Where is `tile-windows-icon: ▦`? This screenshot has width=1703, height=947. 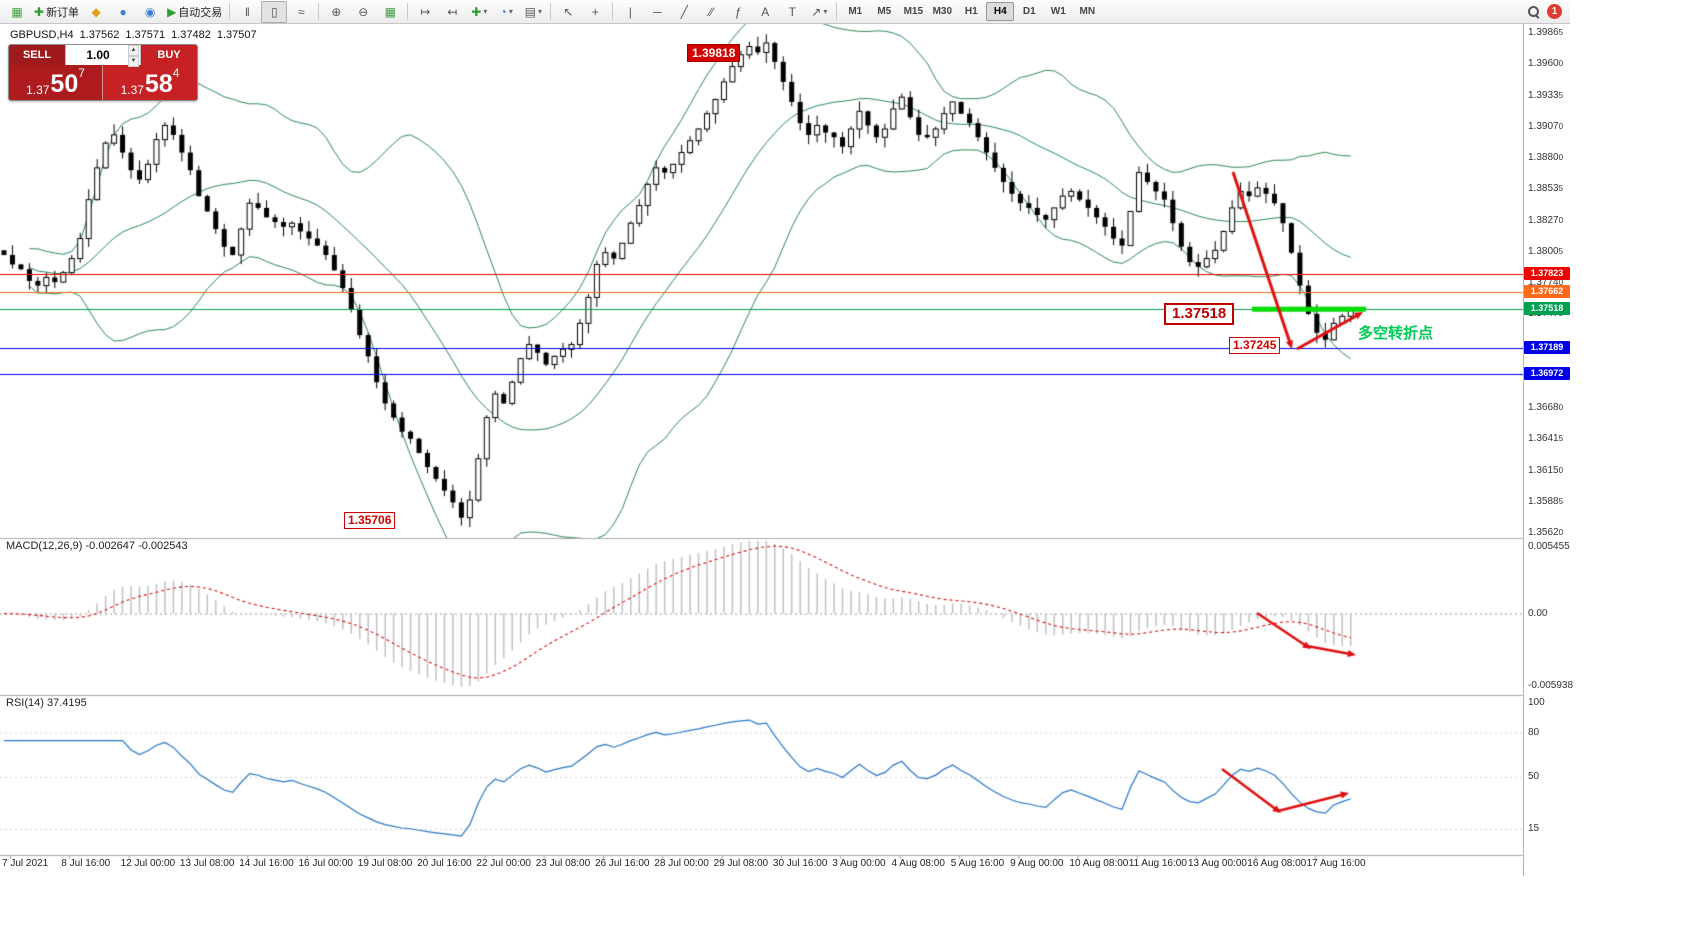 tile-windows-icon: ▦ is located at coordinates (390, 11).